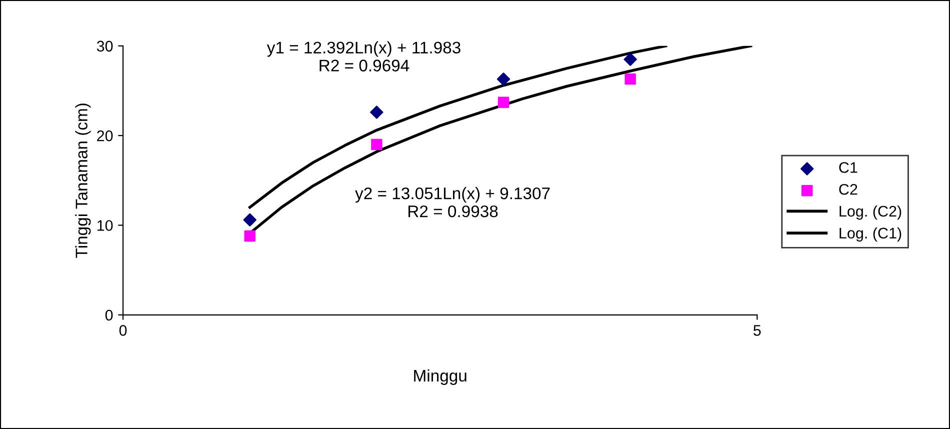 This screenshot has height=429, width=950. I want to click on annotation: y1 = 12.392Ln(x) + 11.983 R2 = 0.9694, so click(363, 56).